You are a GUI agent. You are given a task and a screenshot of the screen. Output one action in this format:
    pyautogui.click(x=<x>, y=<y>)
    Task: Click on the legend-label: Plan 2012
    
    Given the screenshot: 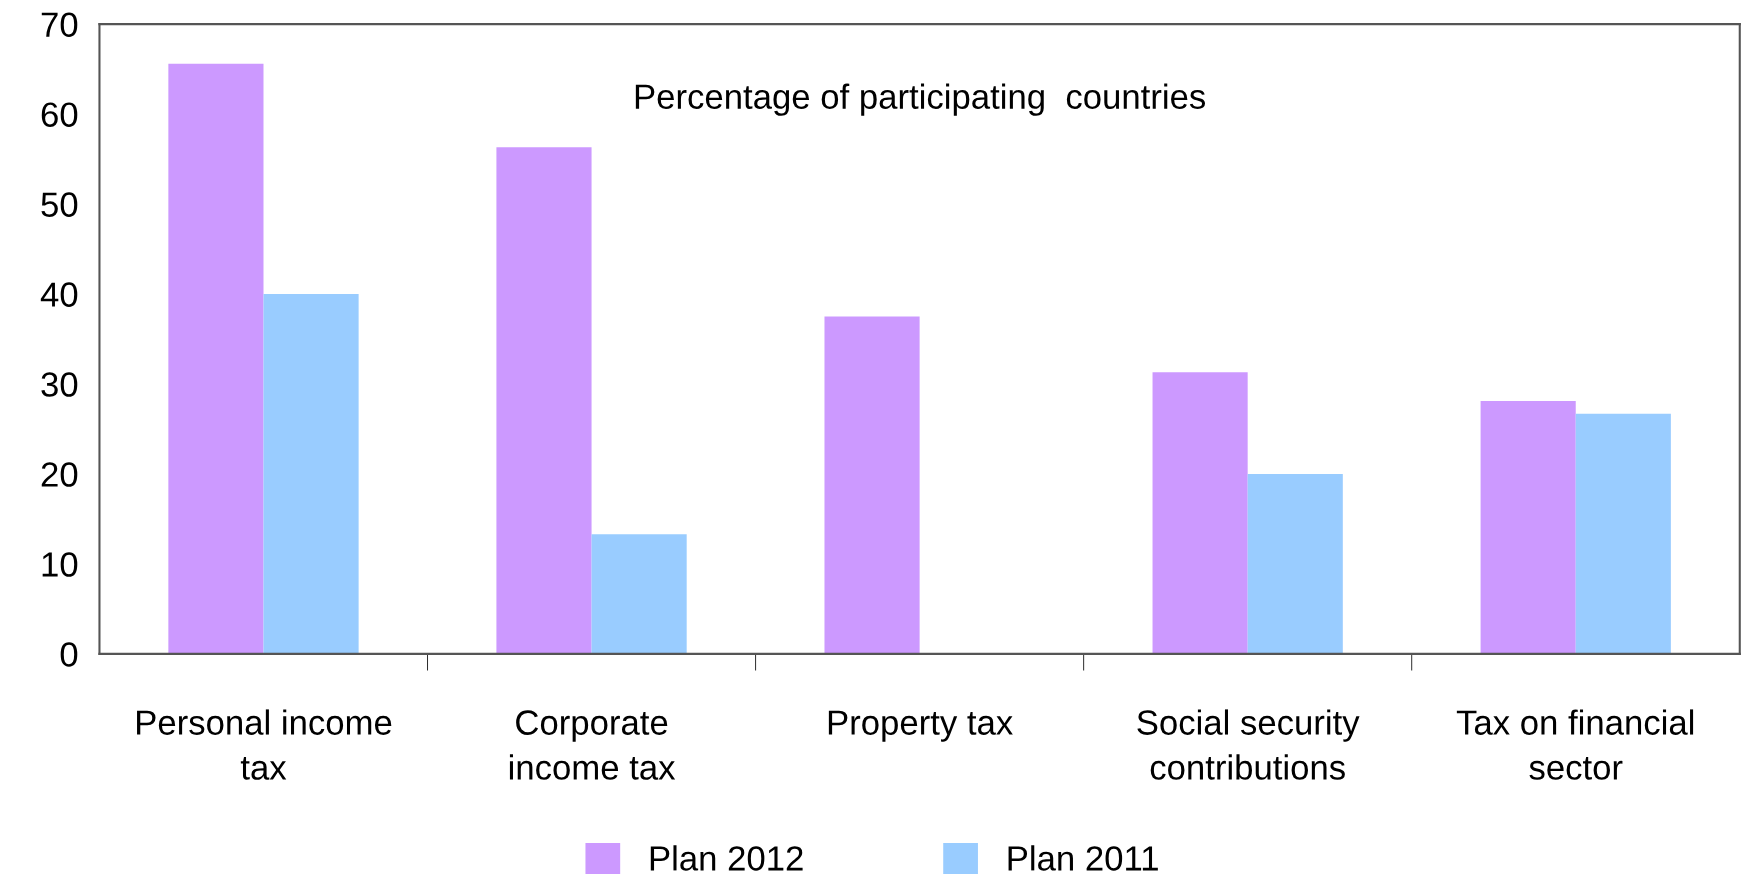 What is the action you would take?
    pyautogui.click(x=726, y=858)
    